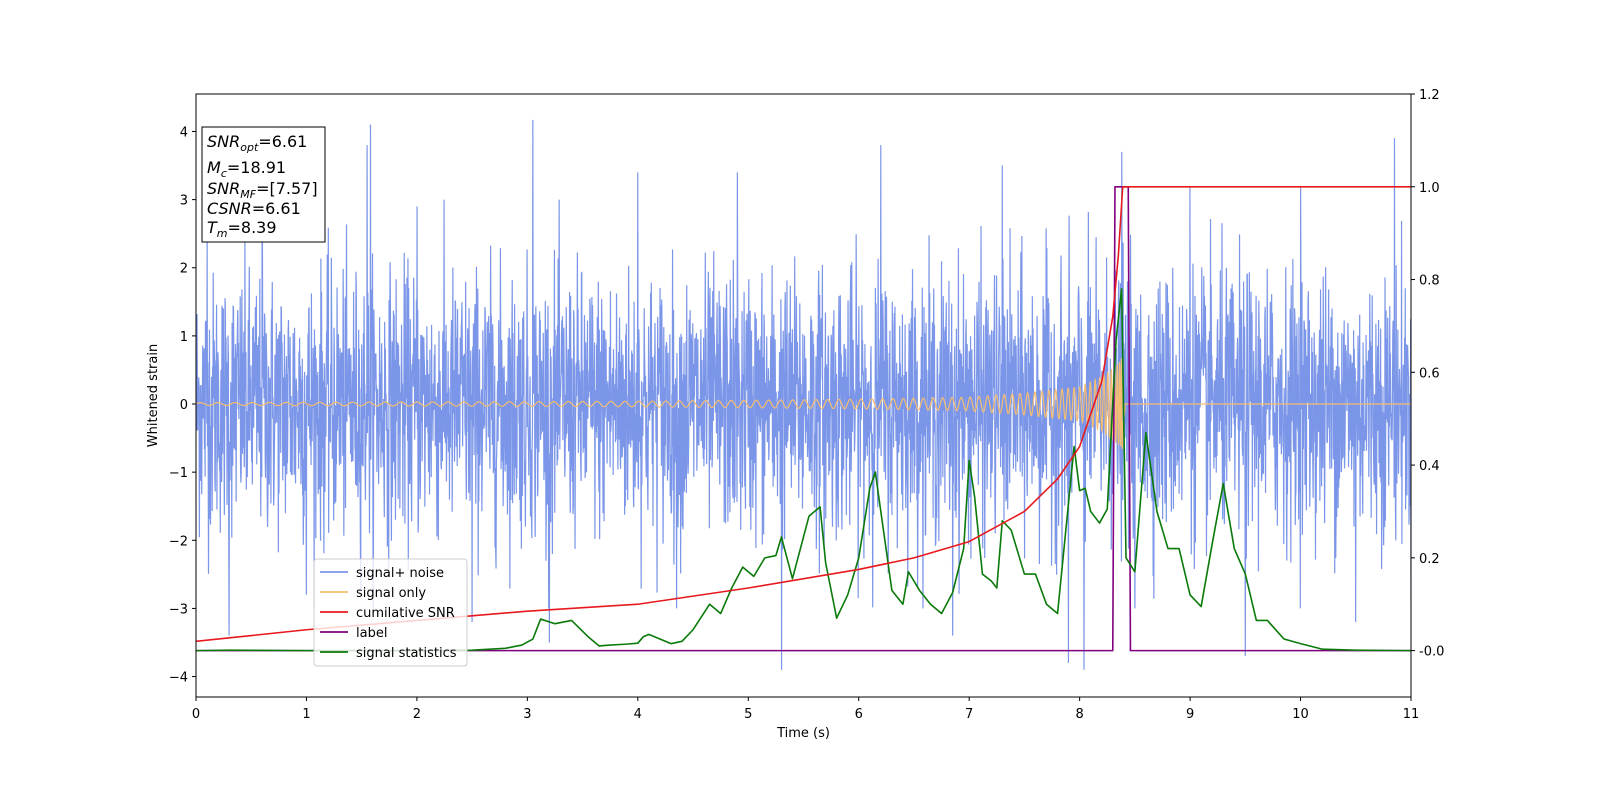 The width and height of the screenshot is (1600, 800). Describe the element at coordinates (196, 714) in the screenshot. I see `x-tick-label: 0` at that location.